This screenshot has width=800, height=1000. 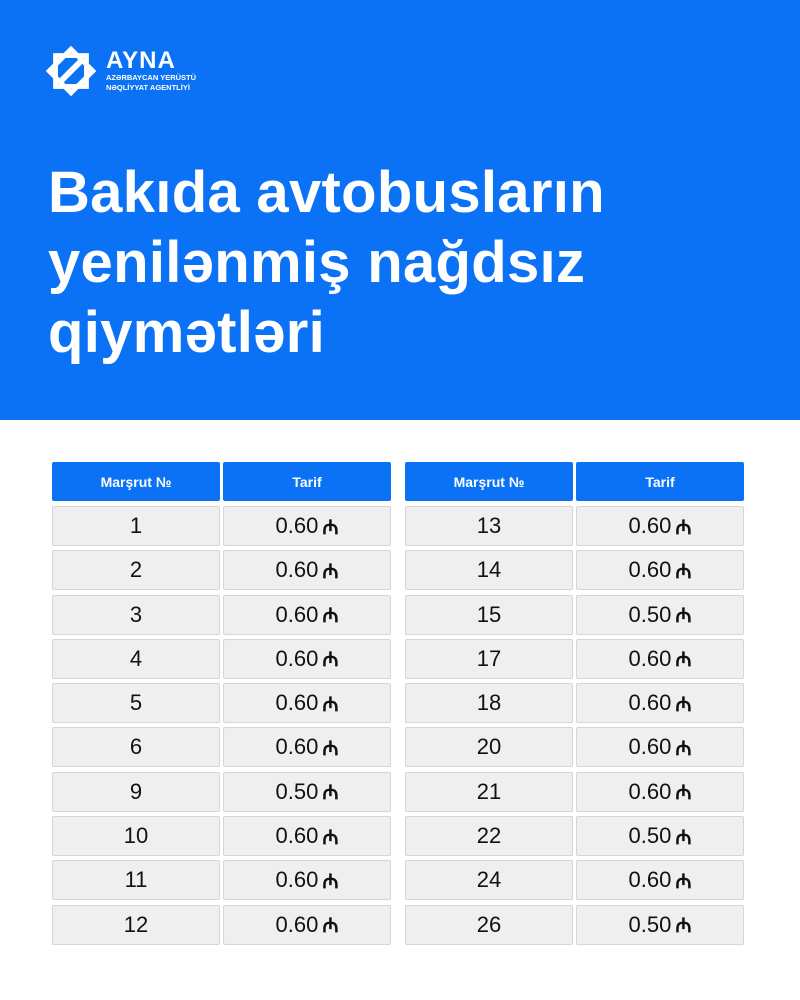 What do you see at coordinates (136, 836) in the screenshot?
I see `route-number: 10` at bounding box center [136, 836].